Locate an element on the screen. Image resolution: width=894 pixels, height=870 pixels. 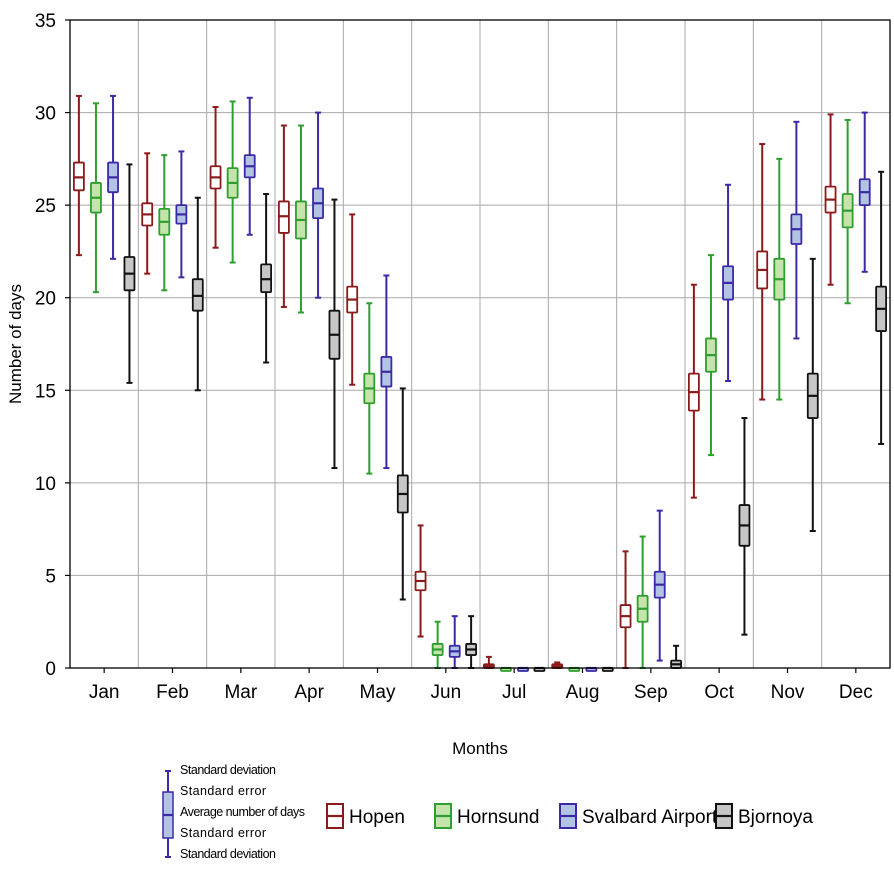
y-tick-label: 5 is located at coordinates (50, 576).